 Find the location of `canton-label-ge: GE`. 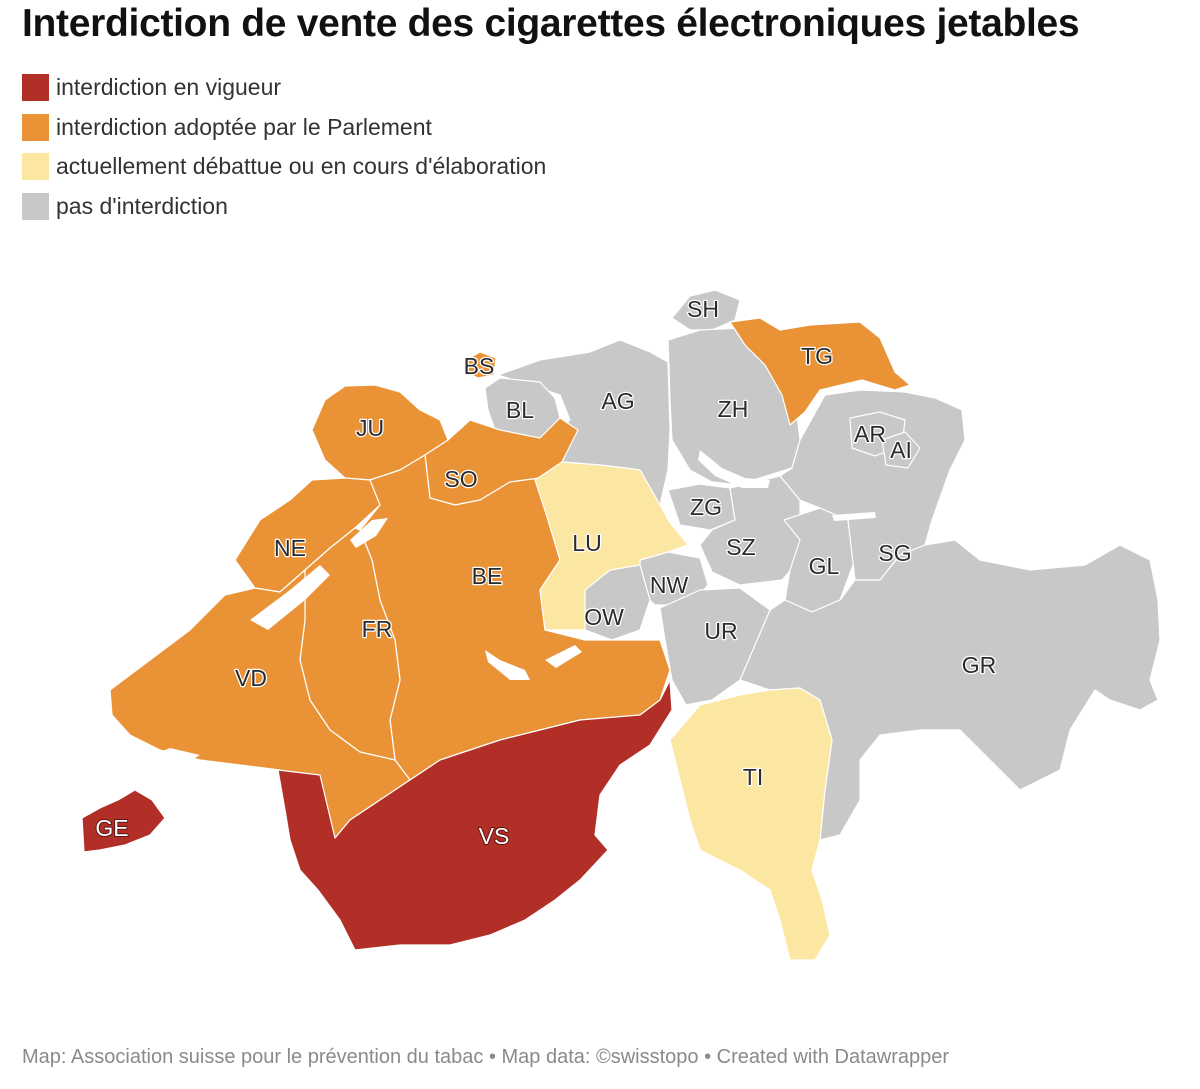

canton-label-ge: GE is located at coordinates (111, 828).